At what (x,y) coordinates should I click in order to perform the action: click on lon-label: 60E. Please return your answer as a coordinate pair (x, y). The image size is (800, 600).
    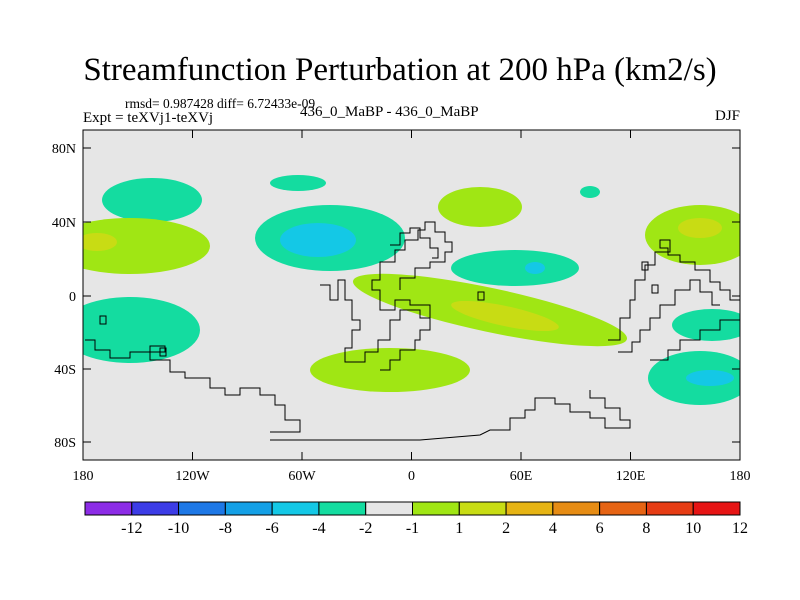
    Looking at the image, I should click on (521, 476).